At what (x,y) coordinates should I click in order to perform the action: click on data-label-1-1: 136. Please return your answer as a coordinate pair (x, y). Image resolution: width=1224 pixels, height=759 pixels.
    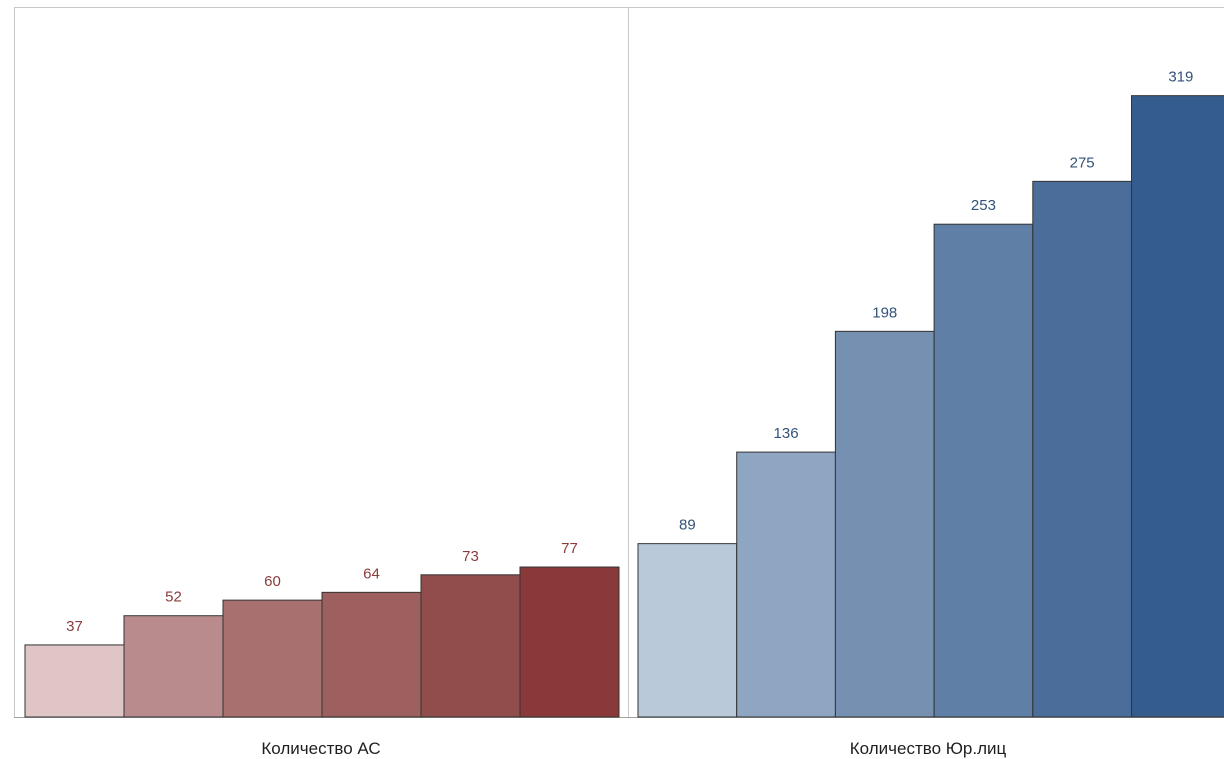
    Looking at the image, I should click on (786, 433).